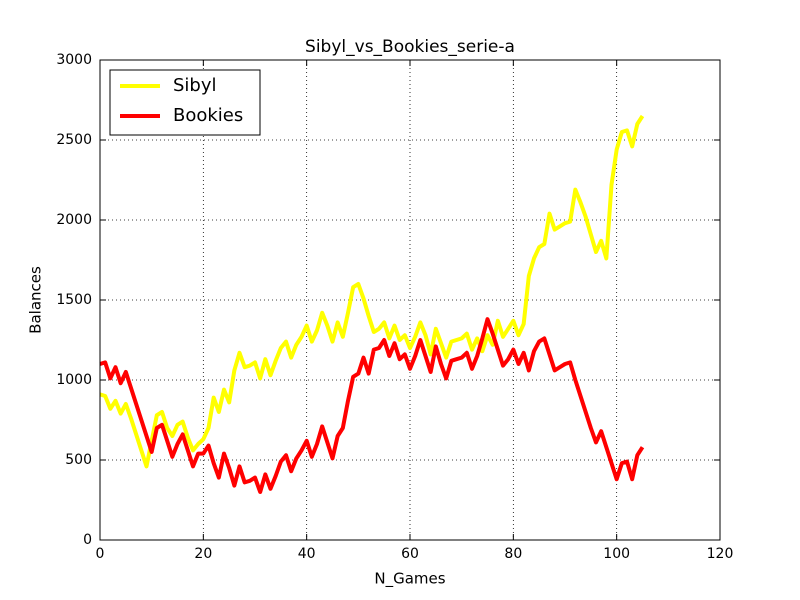  What do you see at coordinates (74, 140) in the screenshot?
I see `y-tick-label: 2500` at bounding box center [74, 140].